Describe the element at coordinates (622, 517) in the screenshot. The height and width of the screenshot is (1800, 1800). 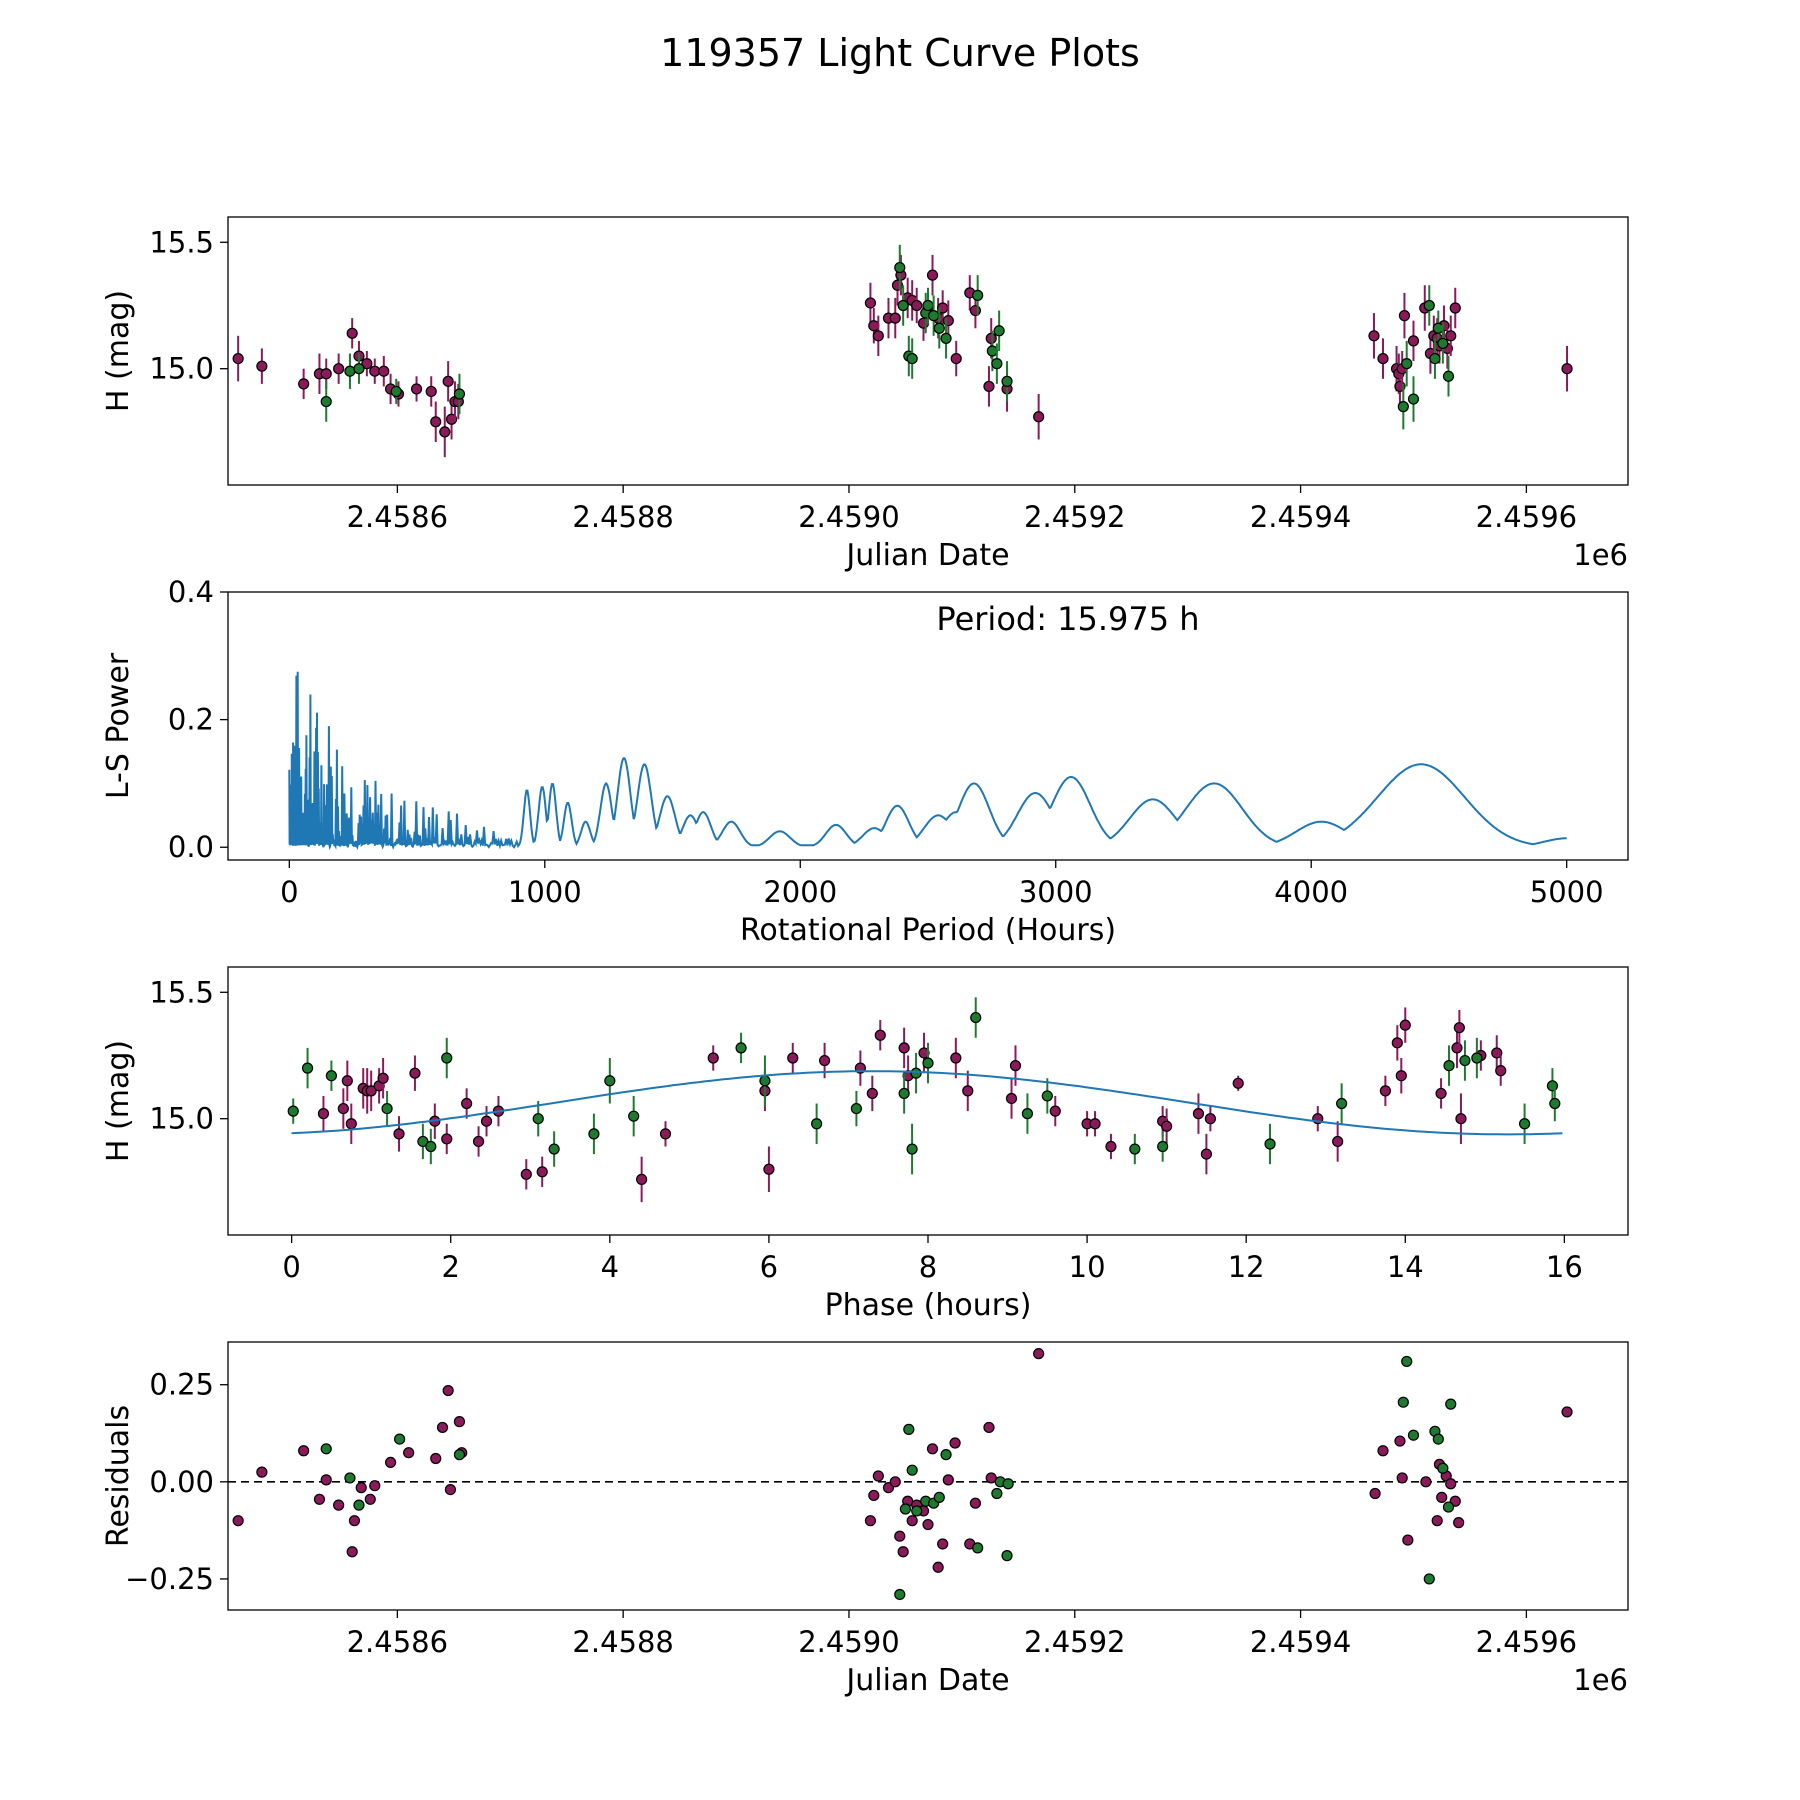
I see `x-tick-label: 2.4588` at that location.